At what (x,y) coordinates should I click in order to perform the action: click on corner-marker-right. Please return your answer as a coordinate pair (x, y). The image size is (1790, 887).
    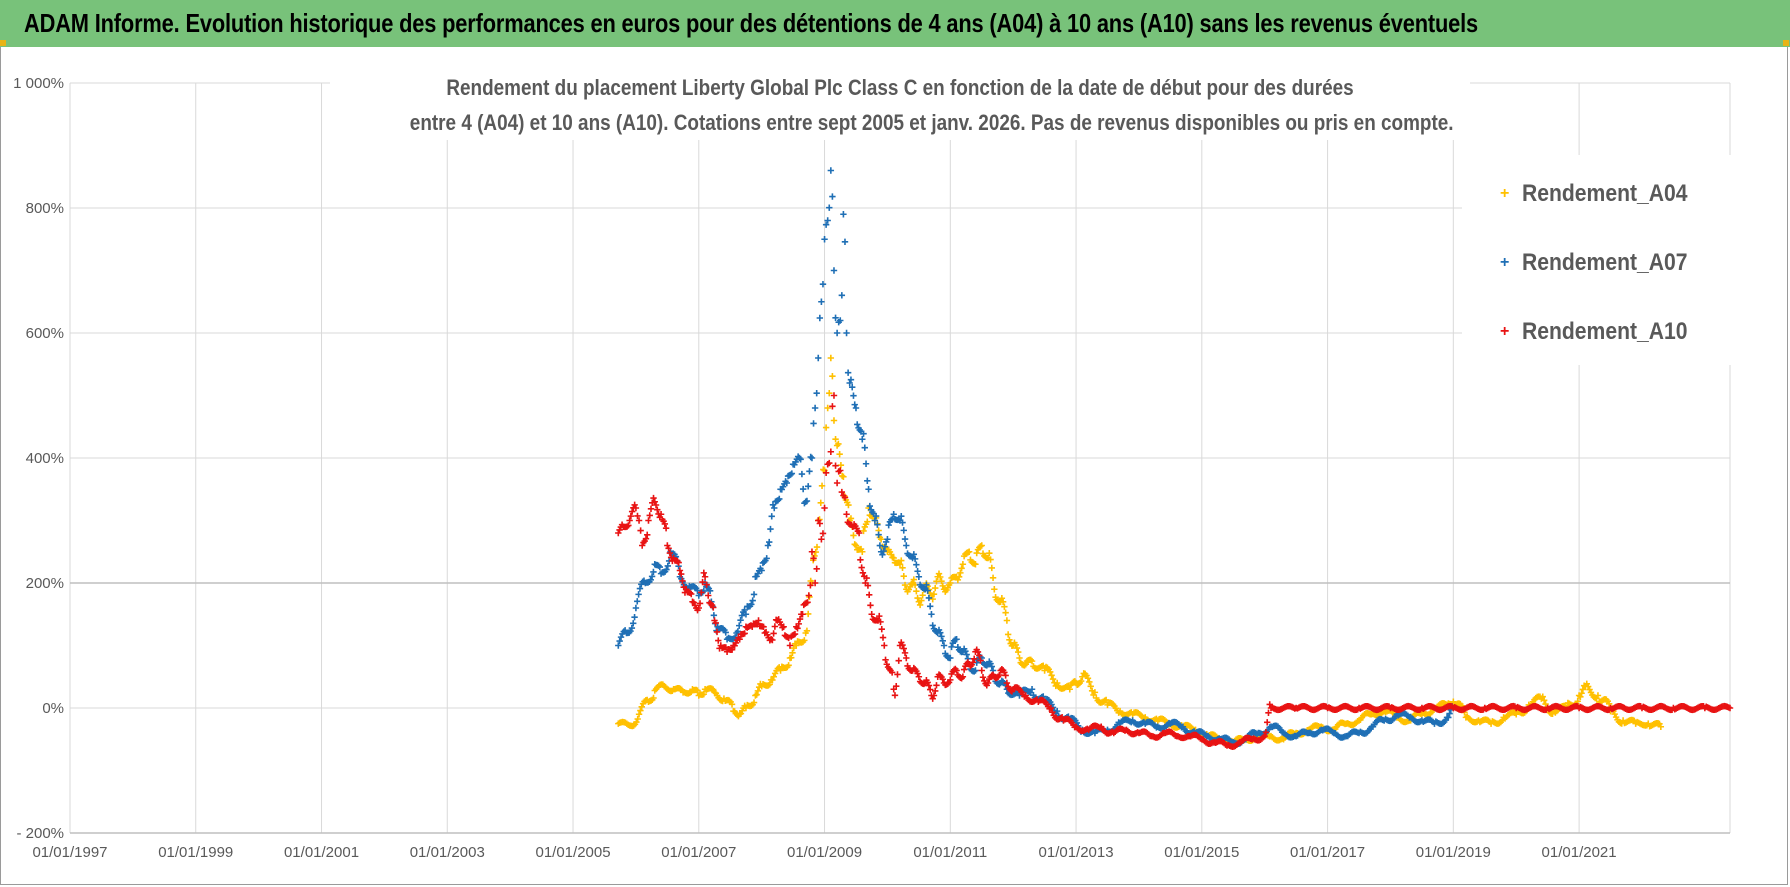
    Looking at the image, I should click on (1786, 43).